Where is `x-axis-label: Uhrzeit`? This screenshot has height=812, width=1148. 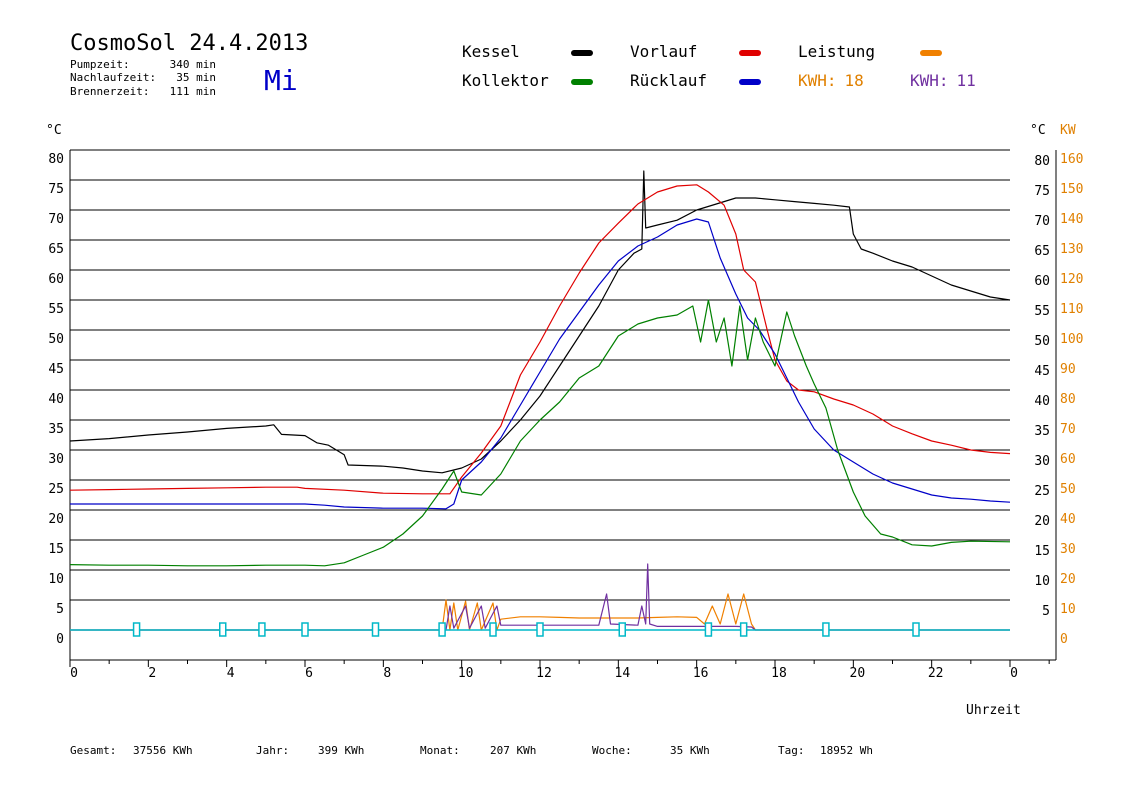
x-axis-label: Uhrzeit is located at coordinates (993, 710).